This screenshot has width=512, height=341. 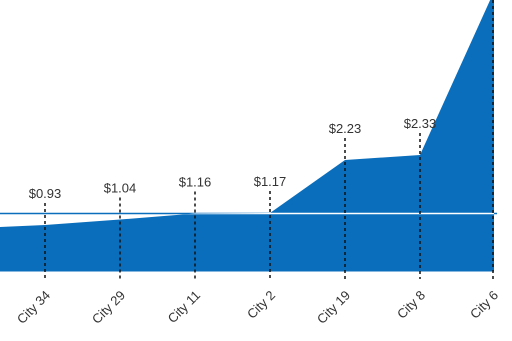 I want to click on value-label: $2.23, so click(x=345, y=128).